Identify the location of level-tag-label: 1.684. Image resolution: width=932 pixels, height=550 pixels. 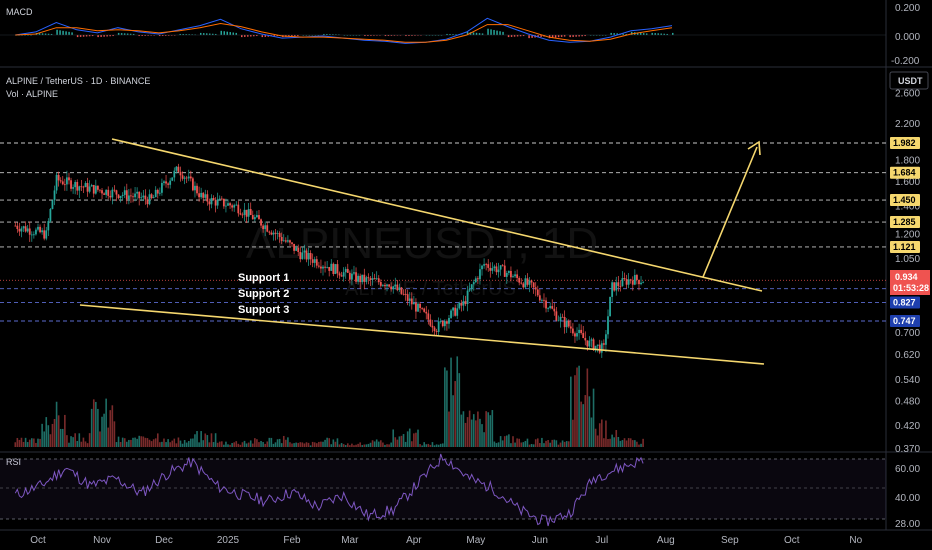
(904, 173).